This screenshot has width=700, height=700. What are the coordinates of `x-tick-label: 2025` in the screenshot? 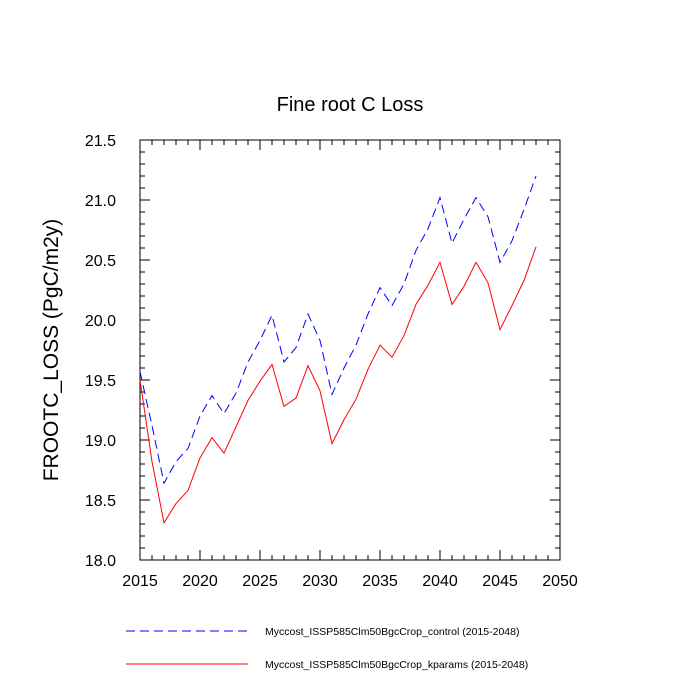 It's located at (260, 581).